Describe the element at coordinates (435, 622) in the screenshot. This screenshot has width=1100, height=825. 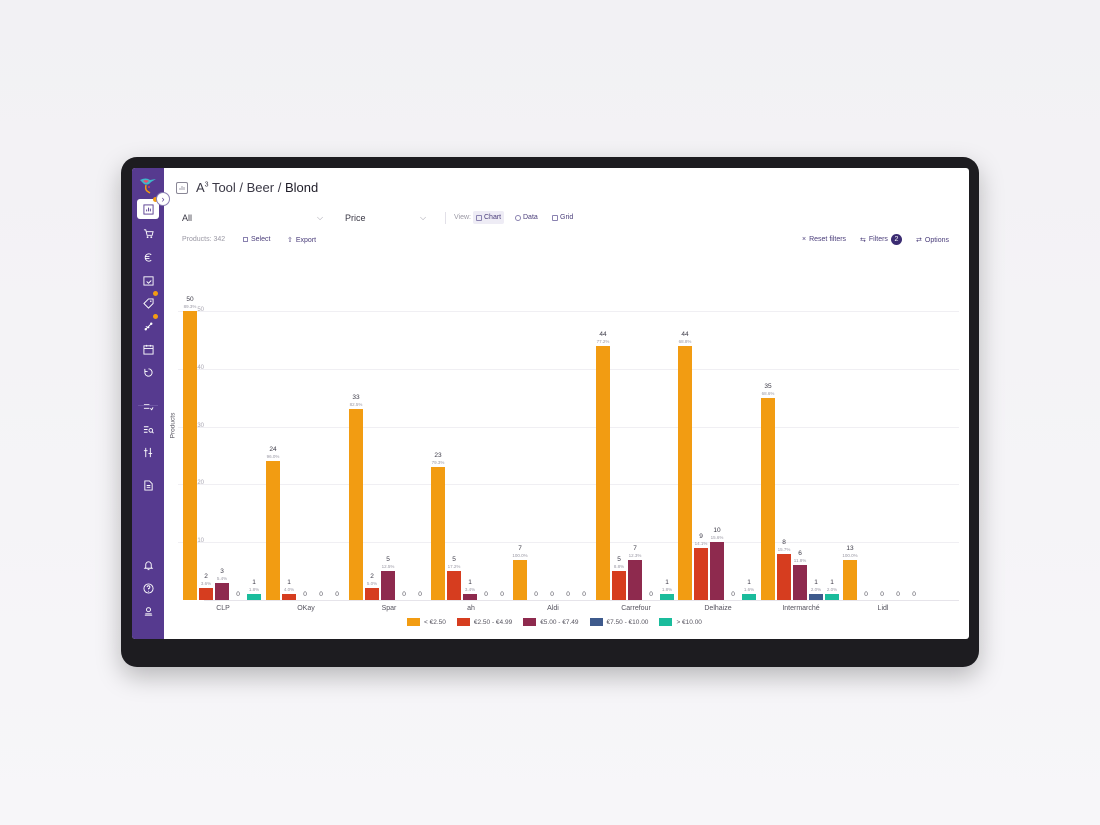
I see `legend-label: < €2.50` at that location.